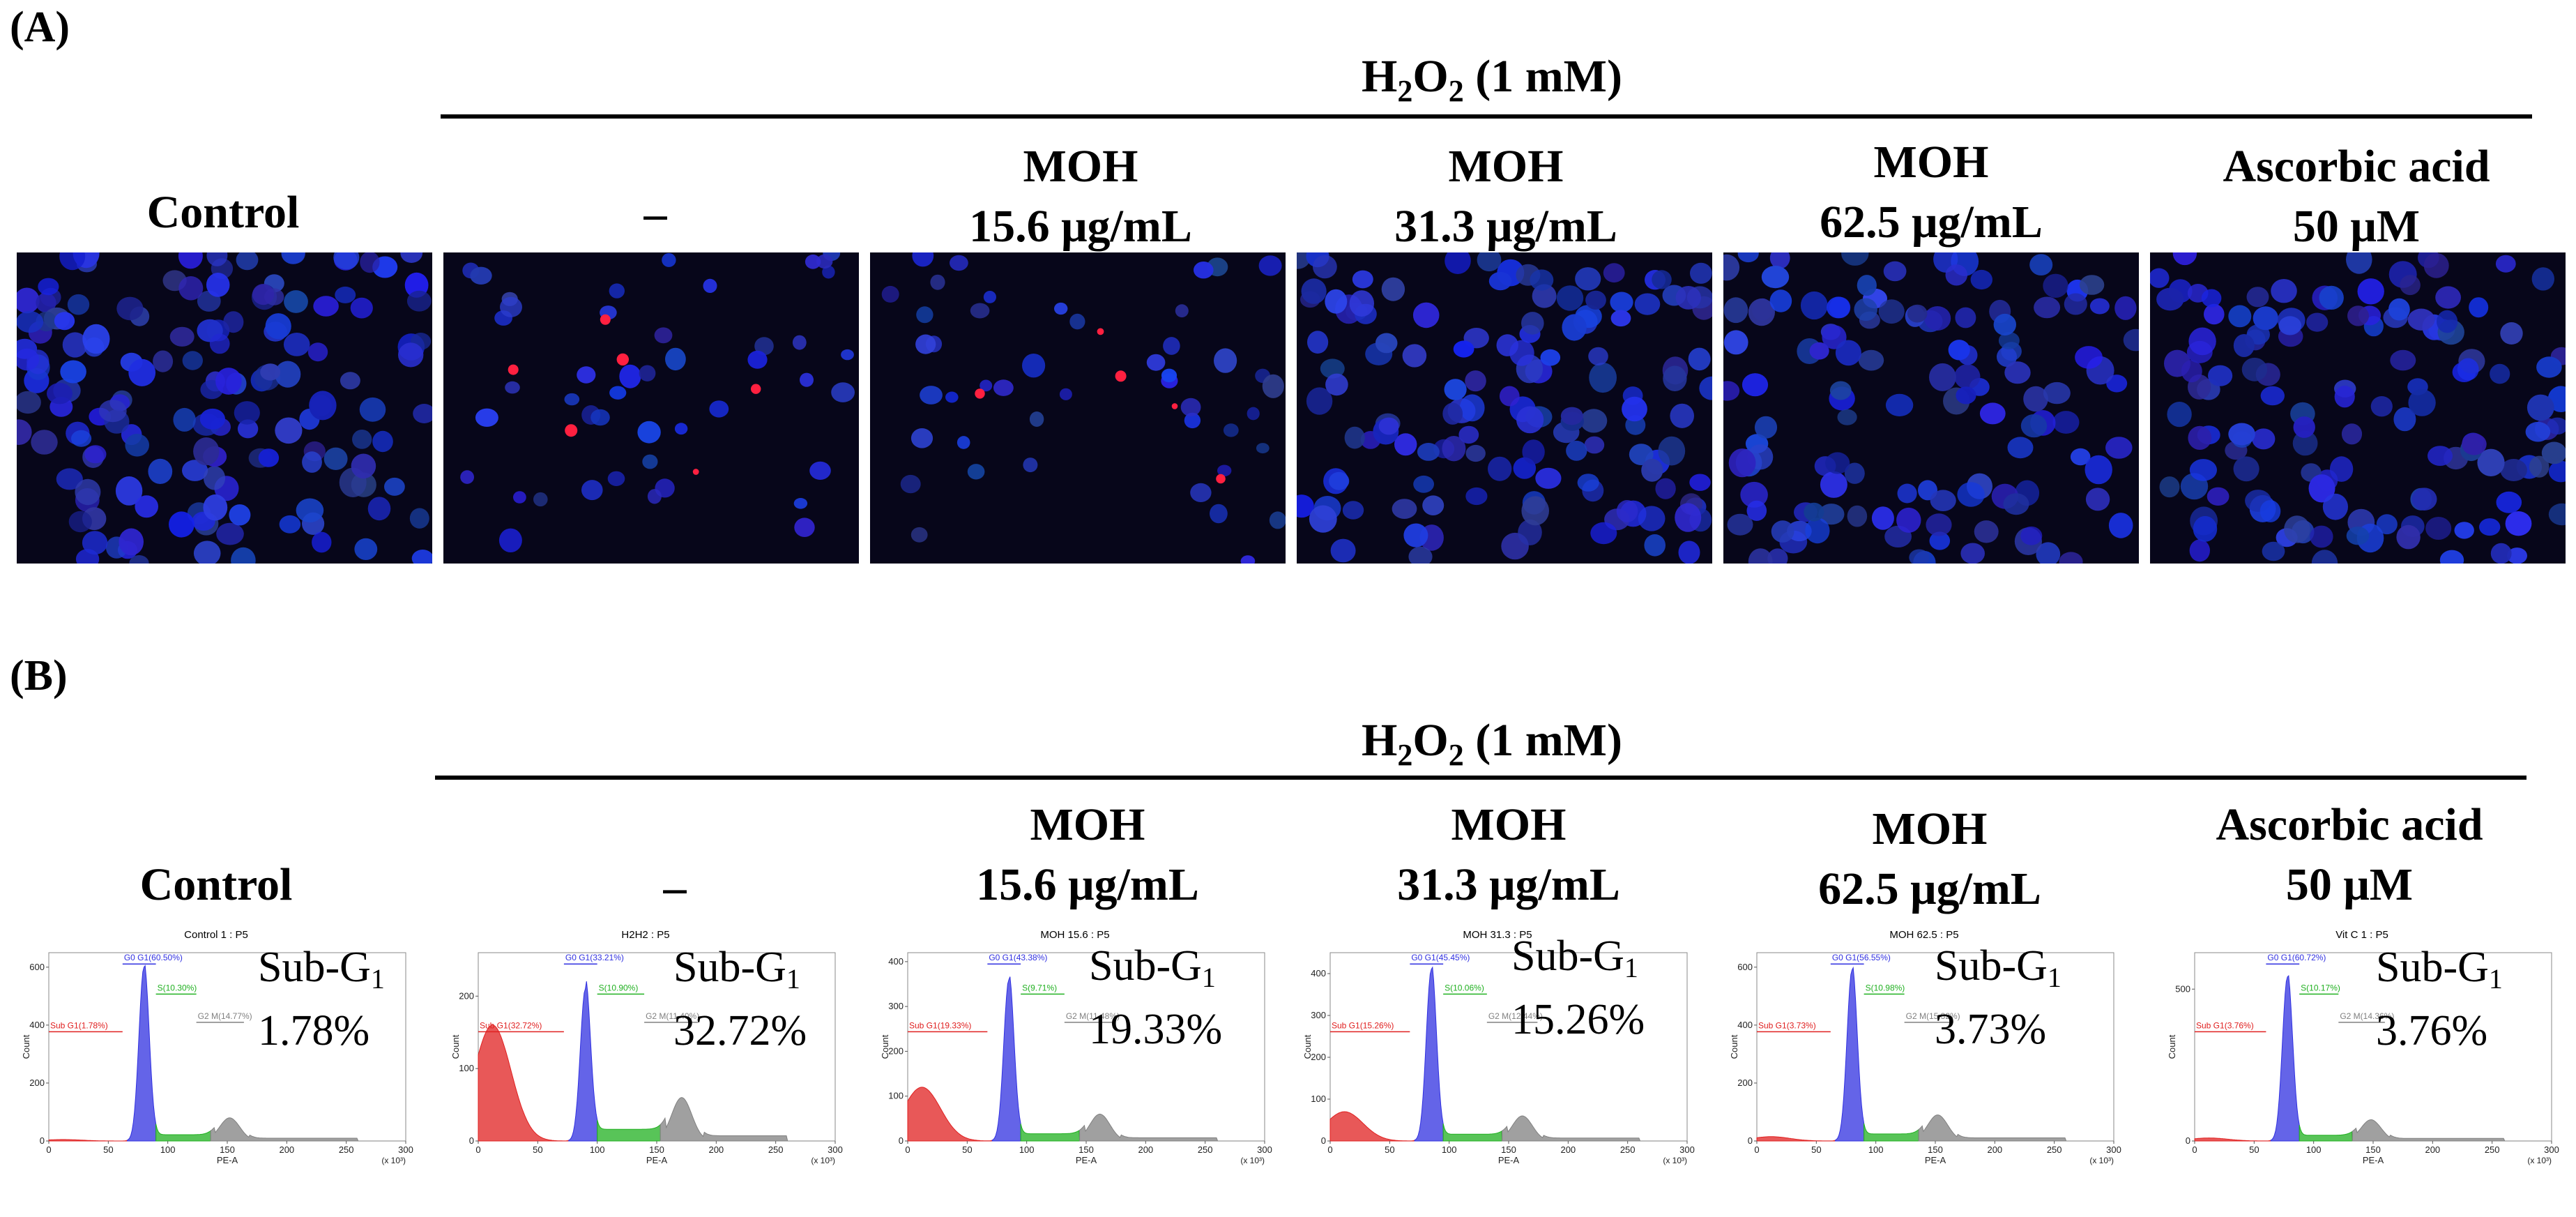 Image resolution: width=2576 pixels, height=1217 pixels. I want to click on plot-frame, so click(1086, 1047).